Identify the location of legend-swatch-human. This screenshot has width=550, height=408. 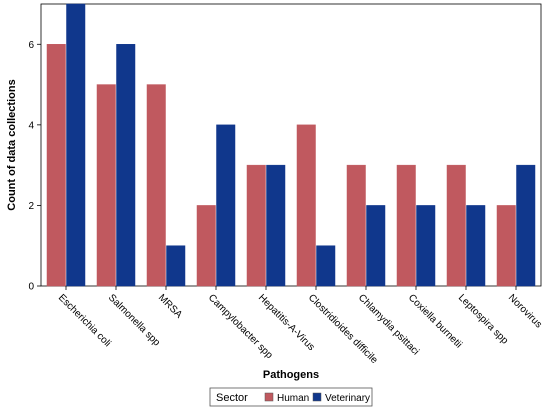
(269, 397).